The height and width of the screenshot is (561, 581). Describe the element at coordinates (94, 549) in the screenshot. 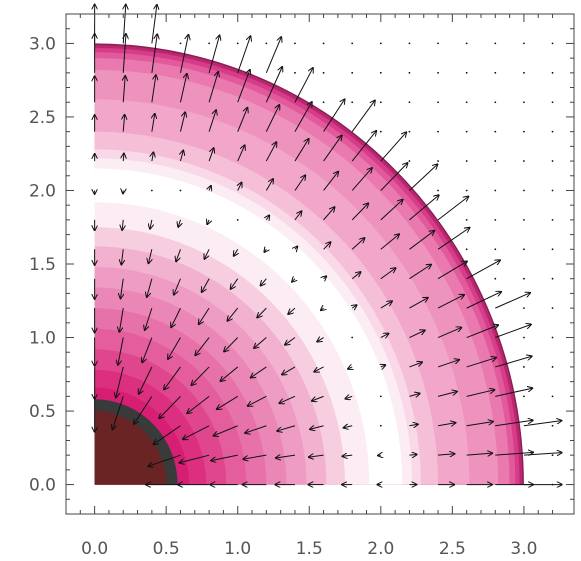

I see `x-tick-label-0: 0.0` at that location.